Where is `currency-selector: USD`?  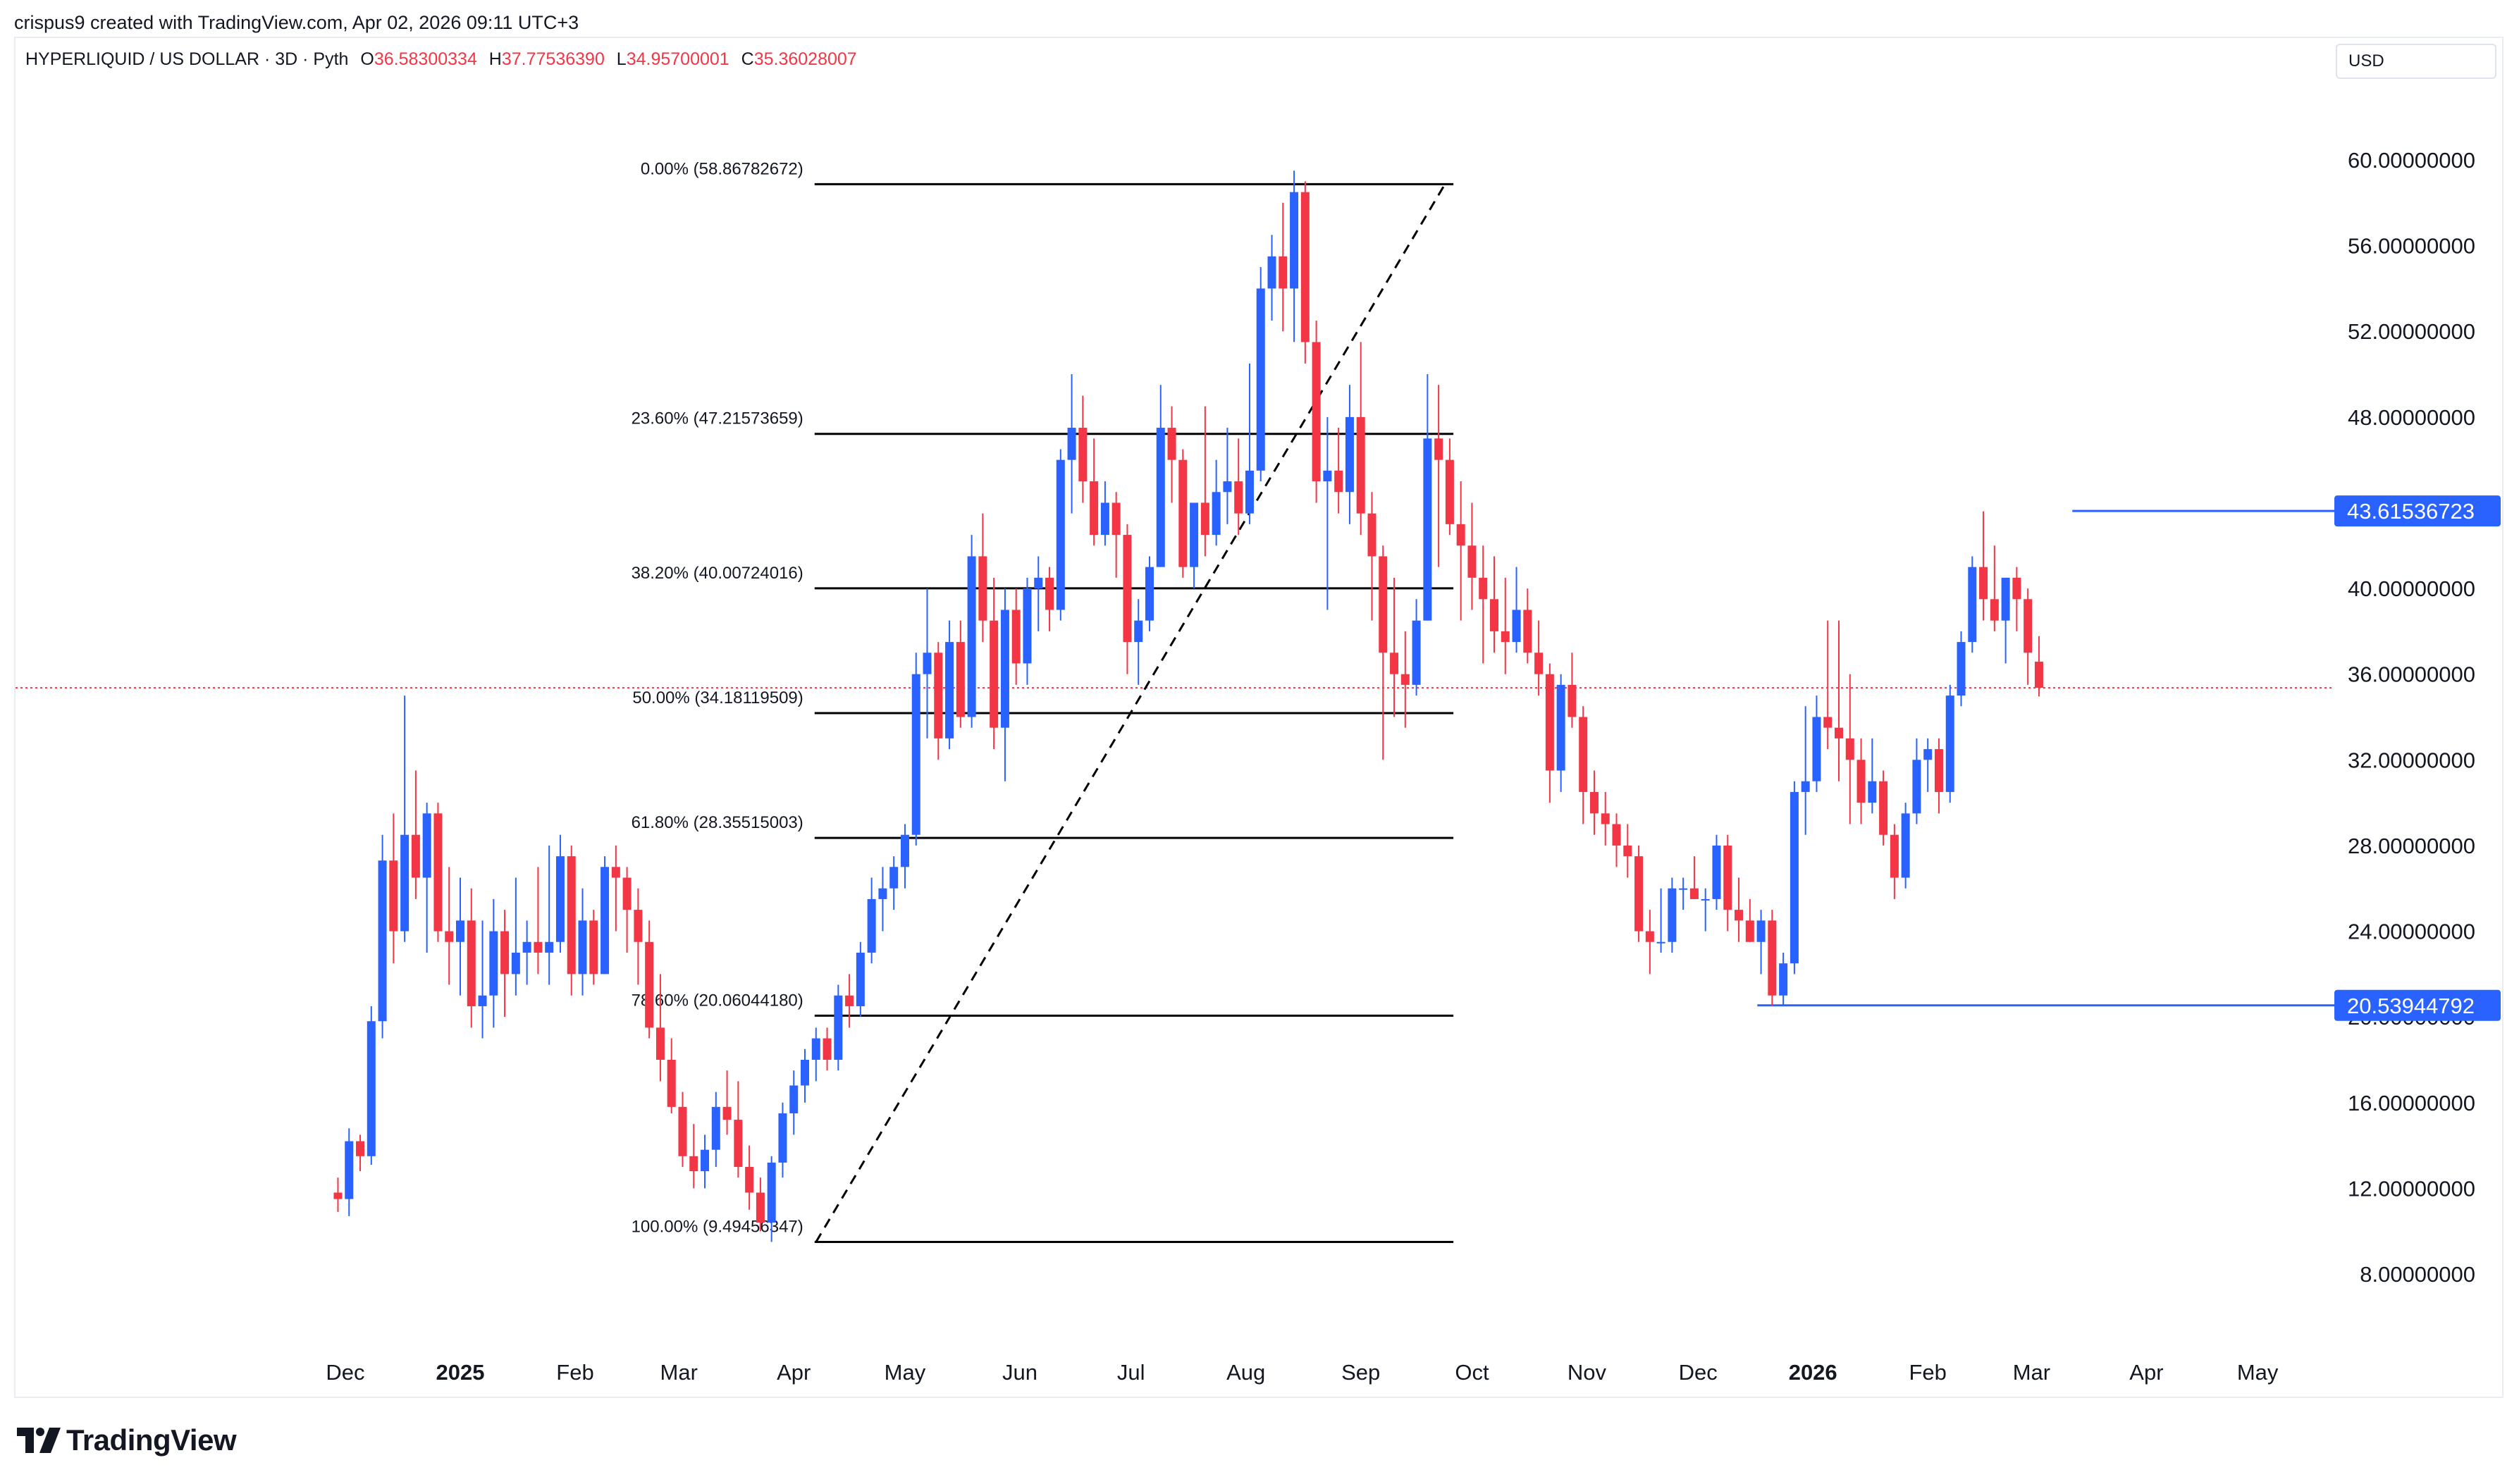
currency-selector: USD is located at coordinates (2416, 61).